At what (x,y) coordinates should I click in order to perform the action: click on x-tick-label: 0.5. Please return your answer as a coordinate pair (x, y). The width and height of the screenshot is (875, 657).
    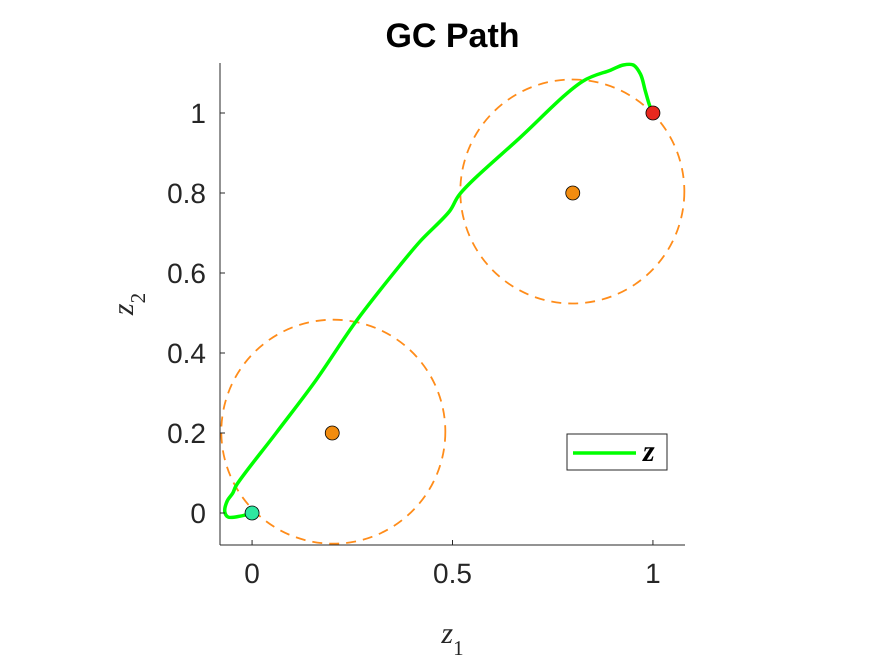
    Looking at the image, I should click on (452, 573).